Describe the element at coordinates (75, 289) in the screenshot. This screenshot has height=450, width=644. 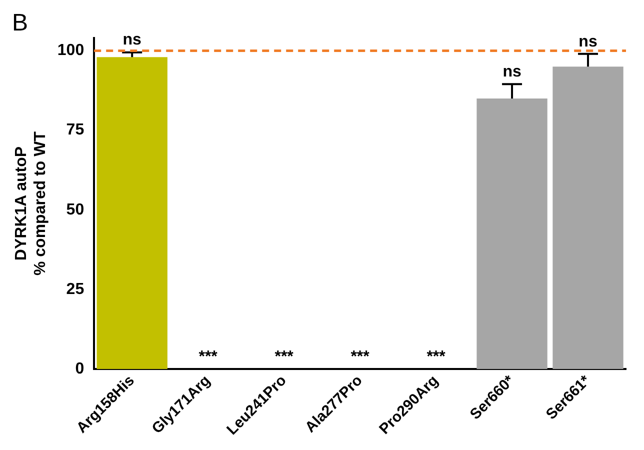
I see `y-tick-label: 25` at that location.